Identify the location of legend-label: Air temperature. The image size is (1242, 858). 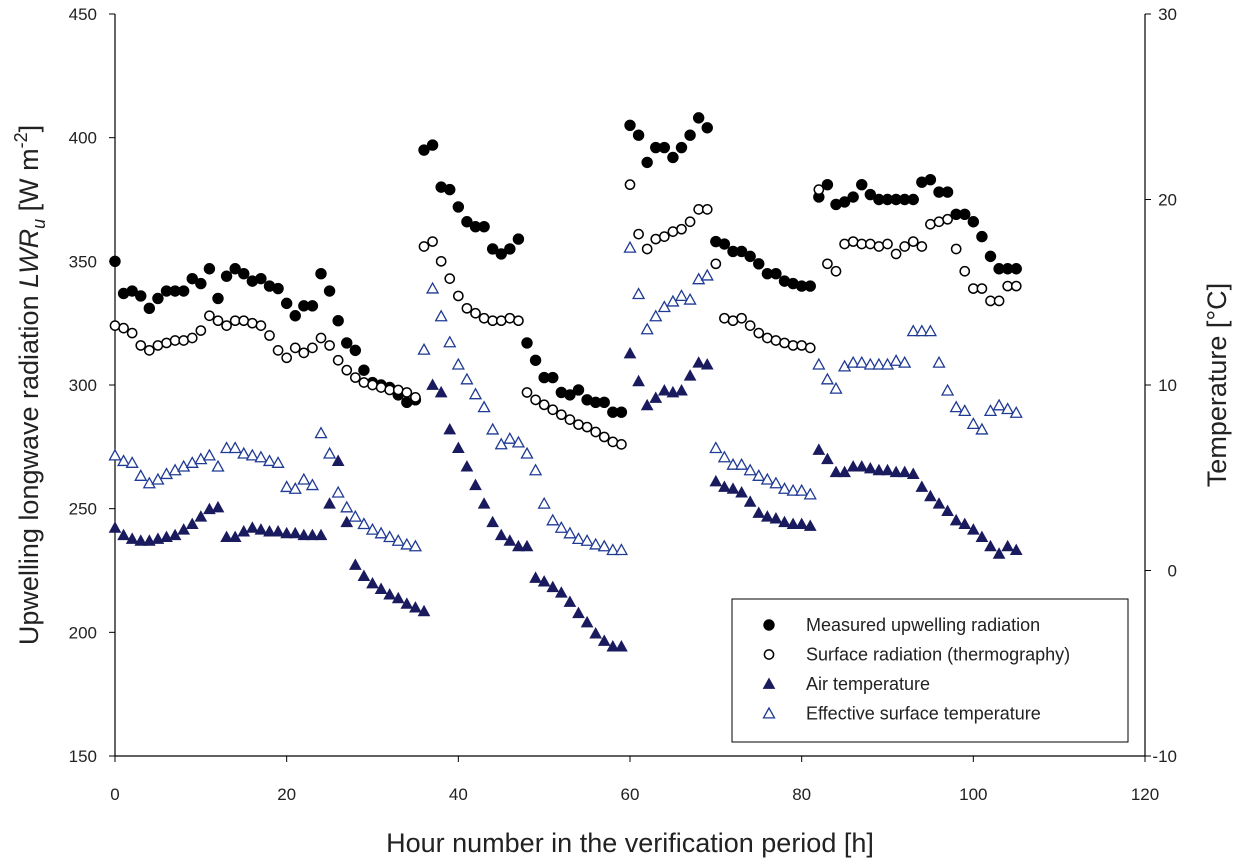
(868, 684).